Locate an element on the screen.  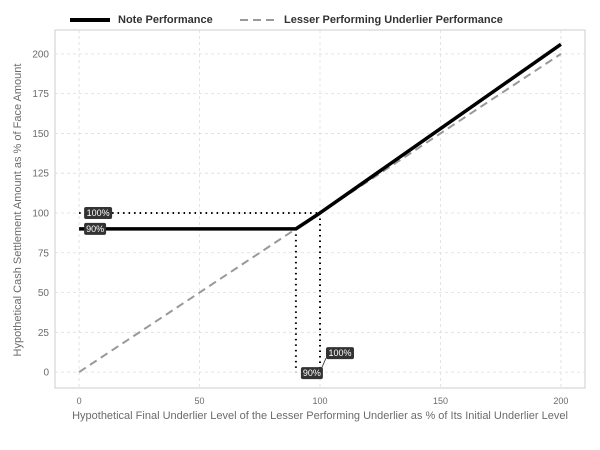
y-tick-label: 150 is located at coordinates (40, 134).